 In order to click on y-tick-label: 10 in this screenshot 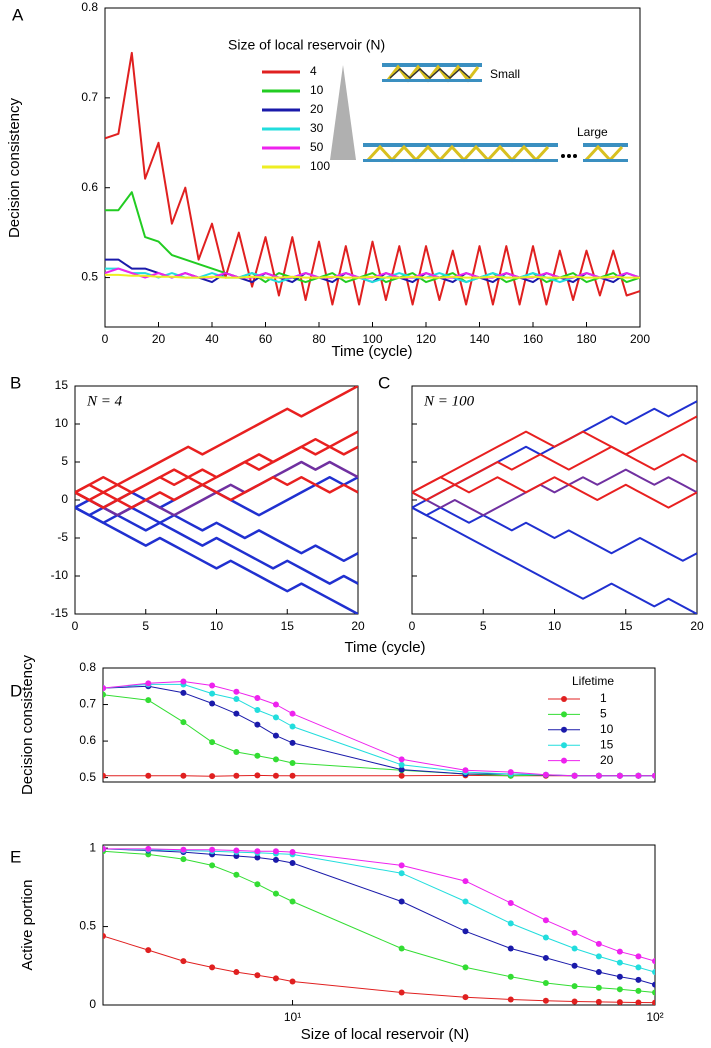, I will do `click(62, 423)`.